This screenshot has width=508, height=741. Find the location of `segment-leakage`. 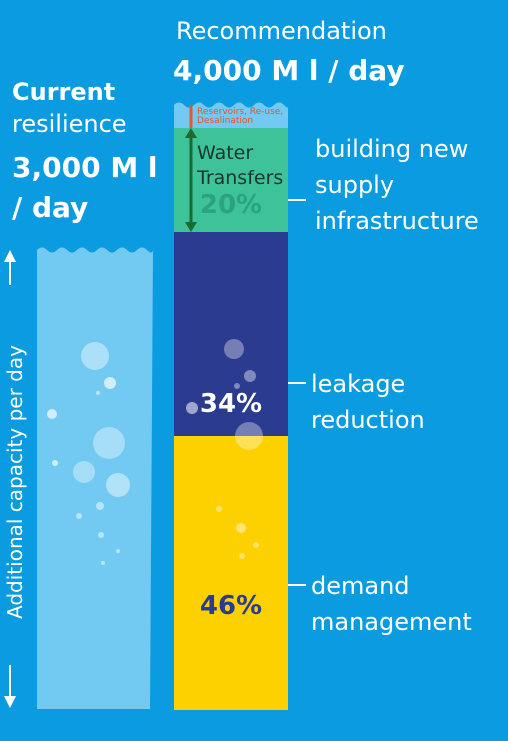

segment-leakage is located at coordinates (231, 334).